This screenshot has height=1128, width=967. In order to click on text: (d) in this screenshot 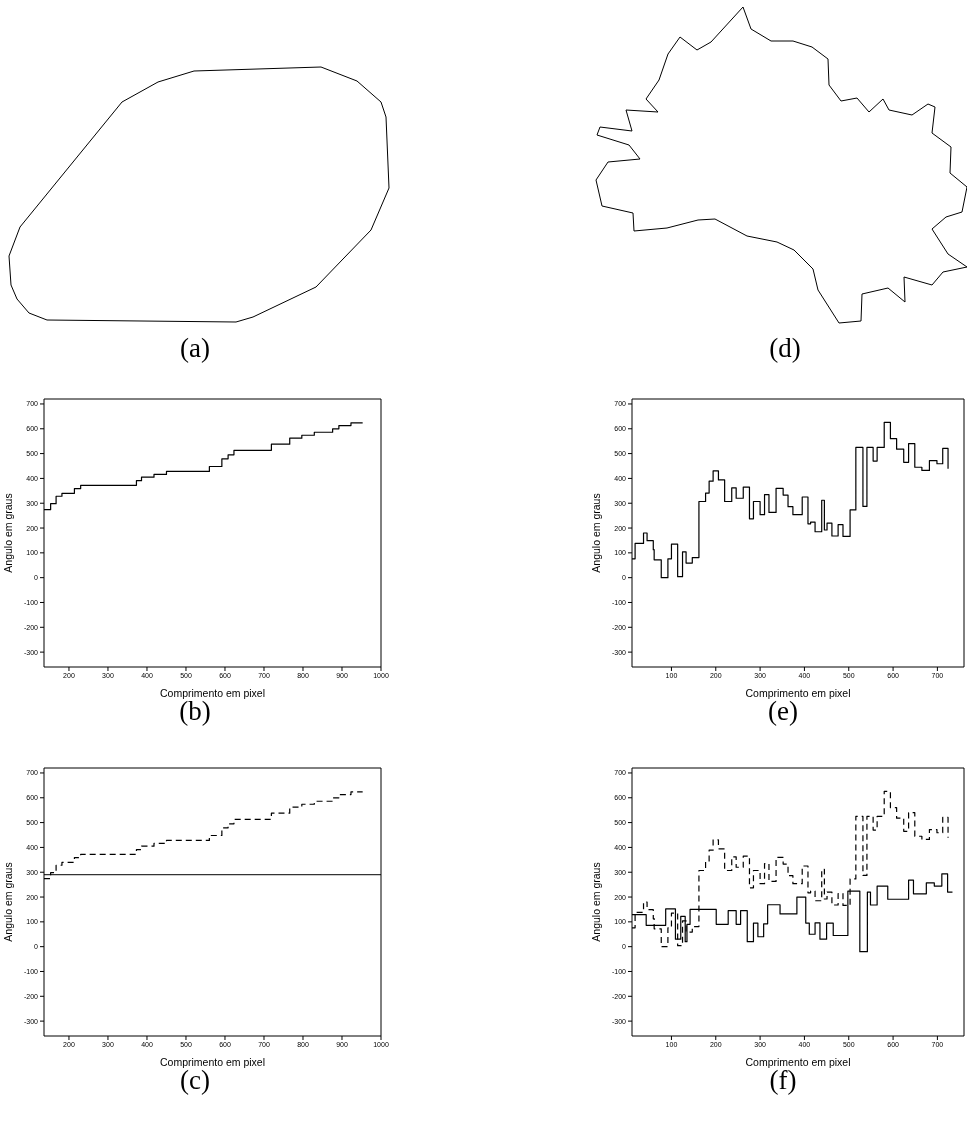, I will do `click(785, 348)`.